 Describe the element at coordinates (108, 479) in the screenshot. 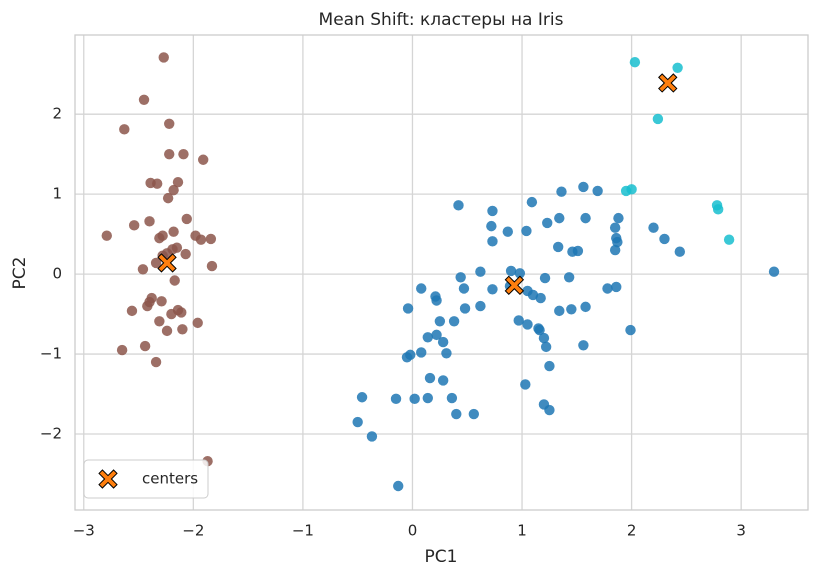

I see `legend-marker` at that location.